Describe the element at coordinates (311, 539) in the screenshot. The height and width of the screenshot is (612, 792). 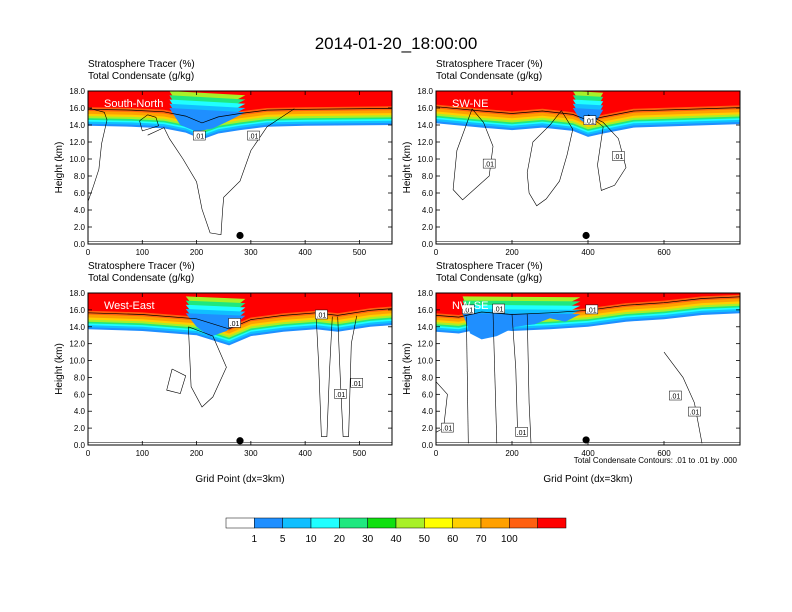
I see `colorbar-label: 10` at that location.